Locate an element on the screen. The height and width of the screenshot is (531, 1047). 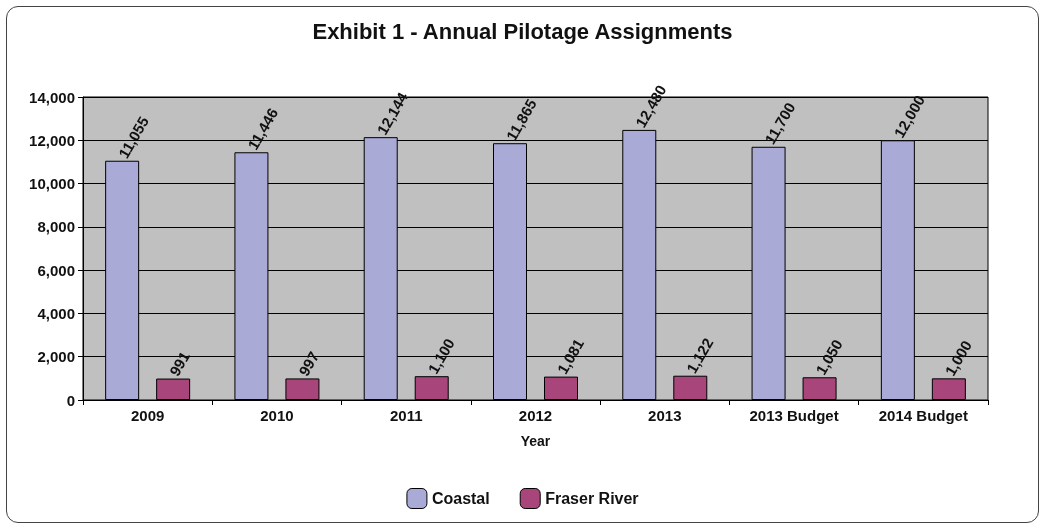
x-tick-label: 2009 is located at coordinates (147, 415).